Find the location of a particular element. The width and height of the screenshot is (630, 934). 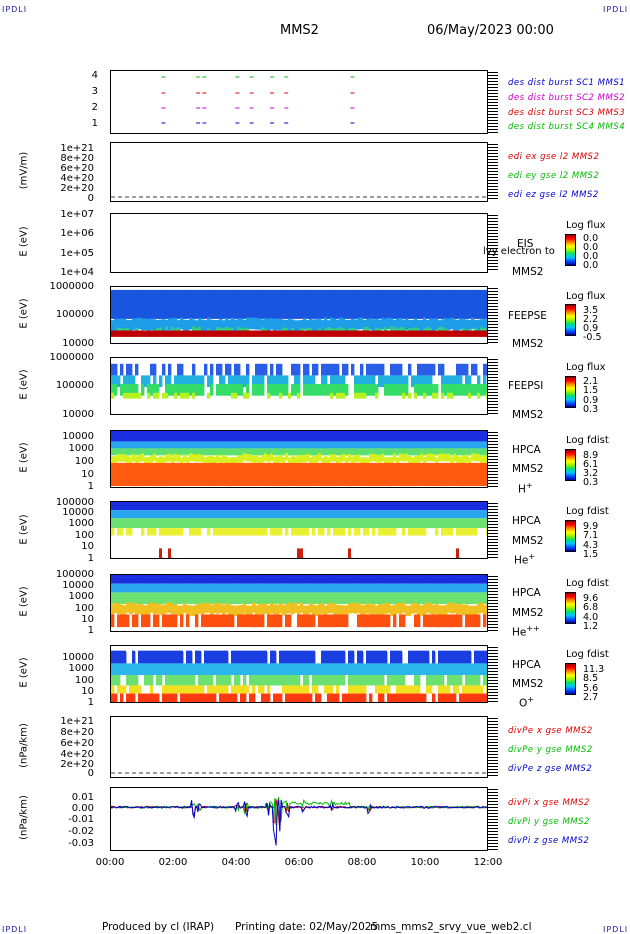

eis-overlay-text: lvy electron to is located at coordinates (519, 251).